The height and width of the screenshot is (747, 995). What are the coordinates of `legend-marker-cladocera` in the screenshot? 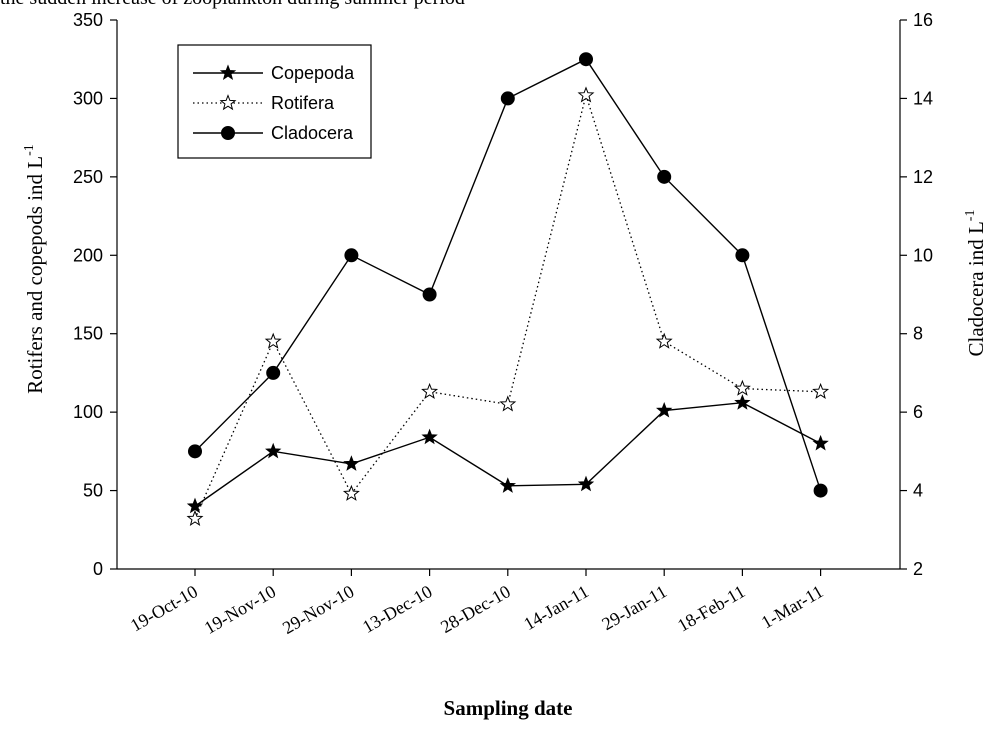 It's located at (228, 133).